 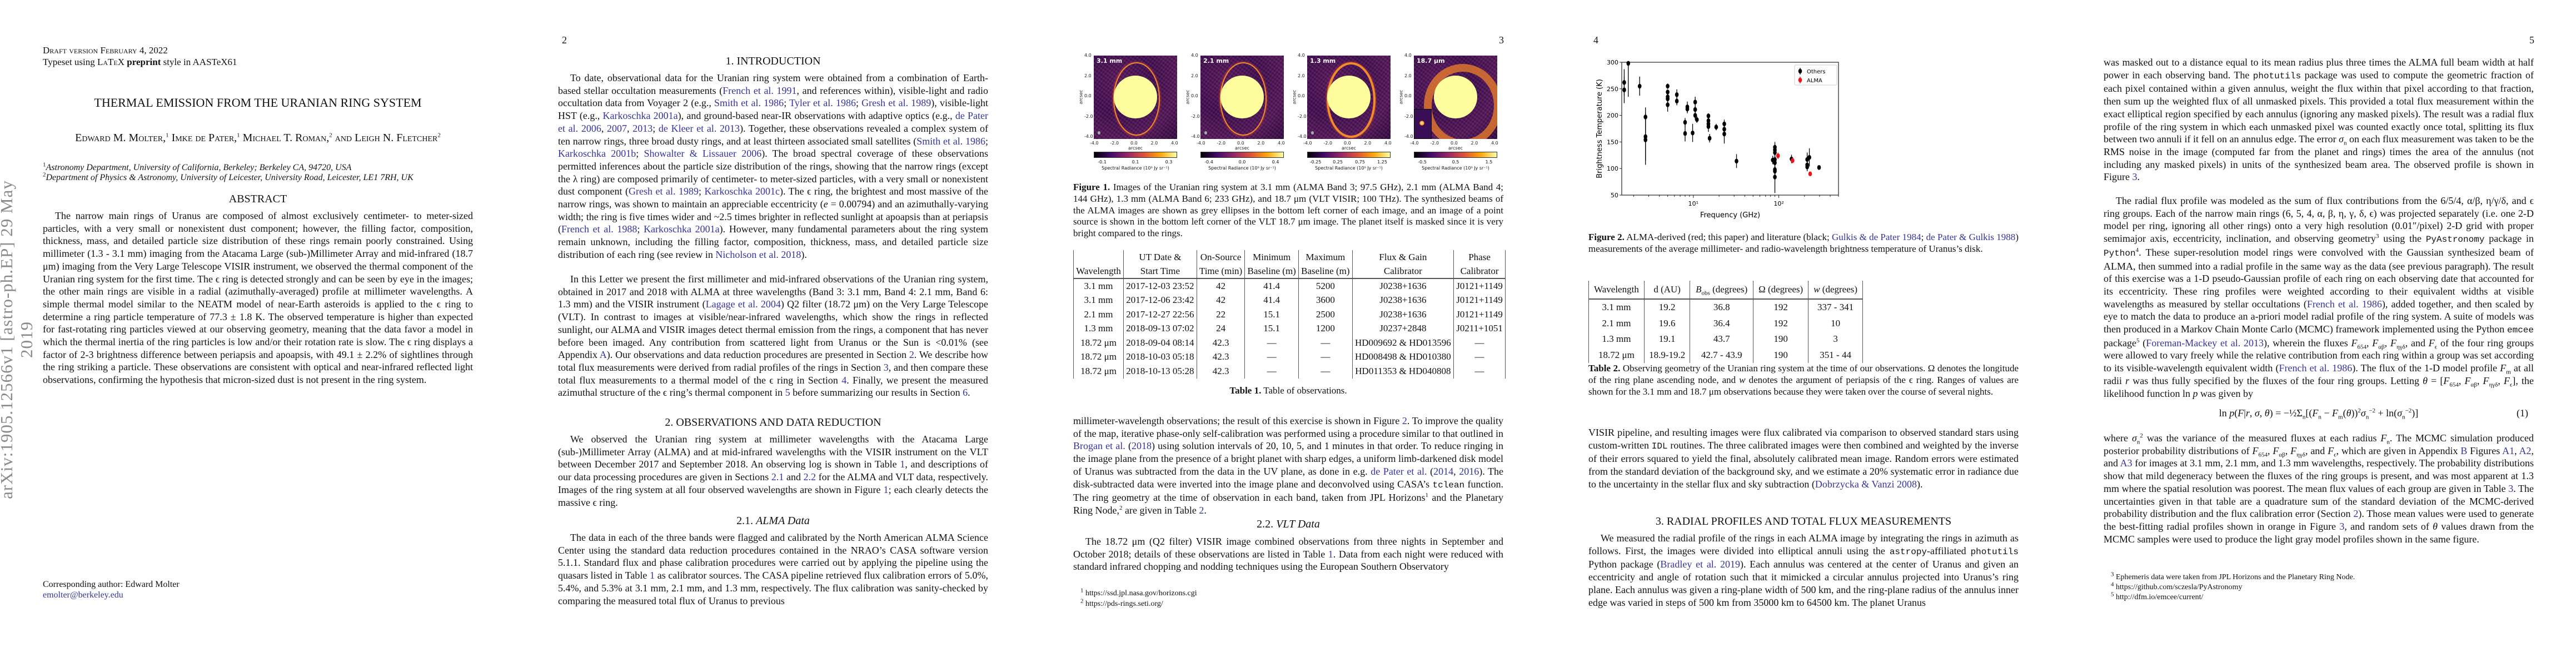 What do you see at coordinates (742, 191) in the screenshot?
I see `citation-link: Karkoschka 2001c` at bounding box center [742, 191].